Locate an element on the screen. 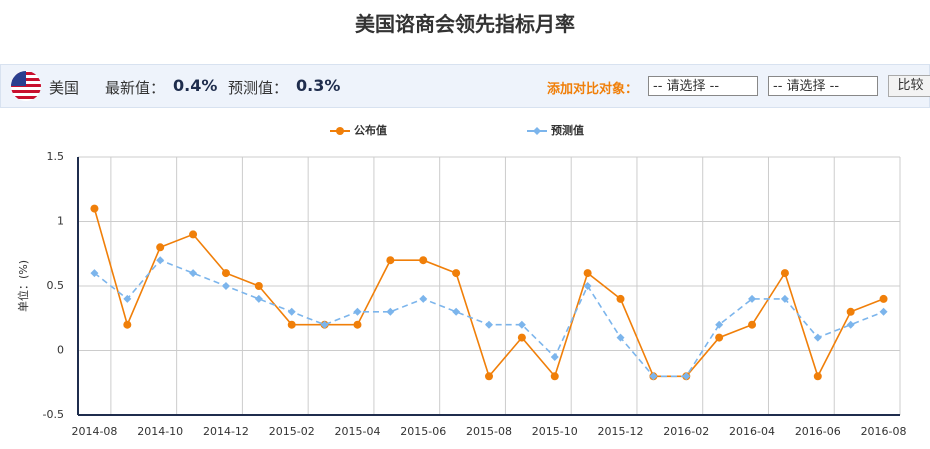 This screenshot has width=930, height=449. x-tick-label: 2016-08 is located at coordinates (884, 431).